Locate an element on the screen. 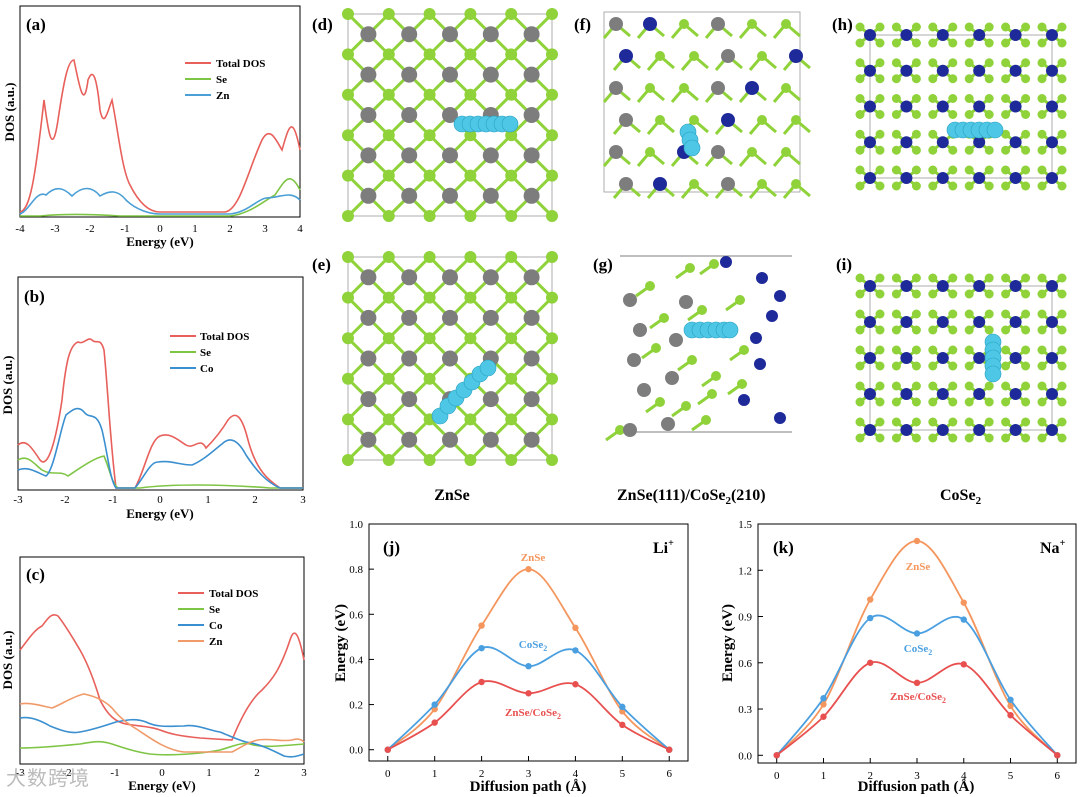 Image resolution: width=1080 pixels, height=797 pixels. hetero-lattice-top is located at coordinates (706, 105).